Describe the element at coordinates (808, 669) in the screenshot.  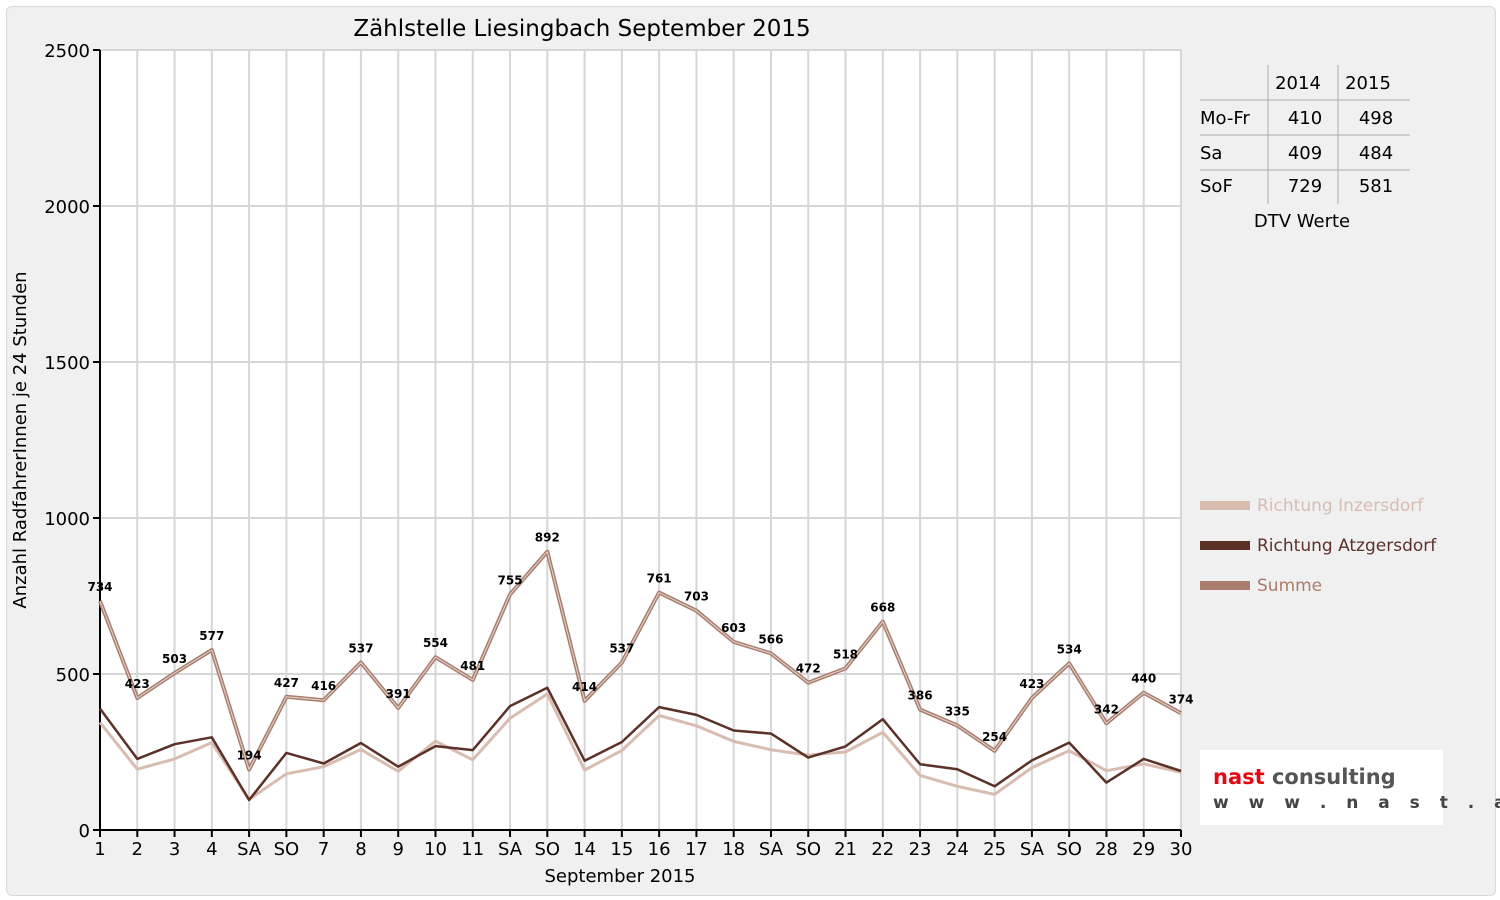
I see `data-label: 472` at that location.